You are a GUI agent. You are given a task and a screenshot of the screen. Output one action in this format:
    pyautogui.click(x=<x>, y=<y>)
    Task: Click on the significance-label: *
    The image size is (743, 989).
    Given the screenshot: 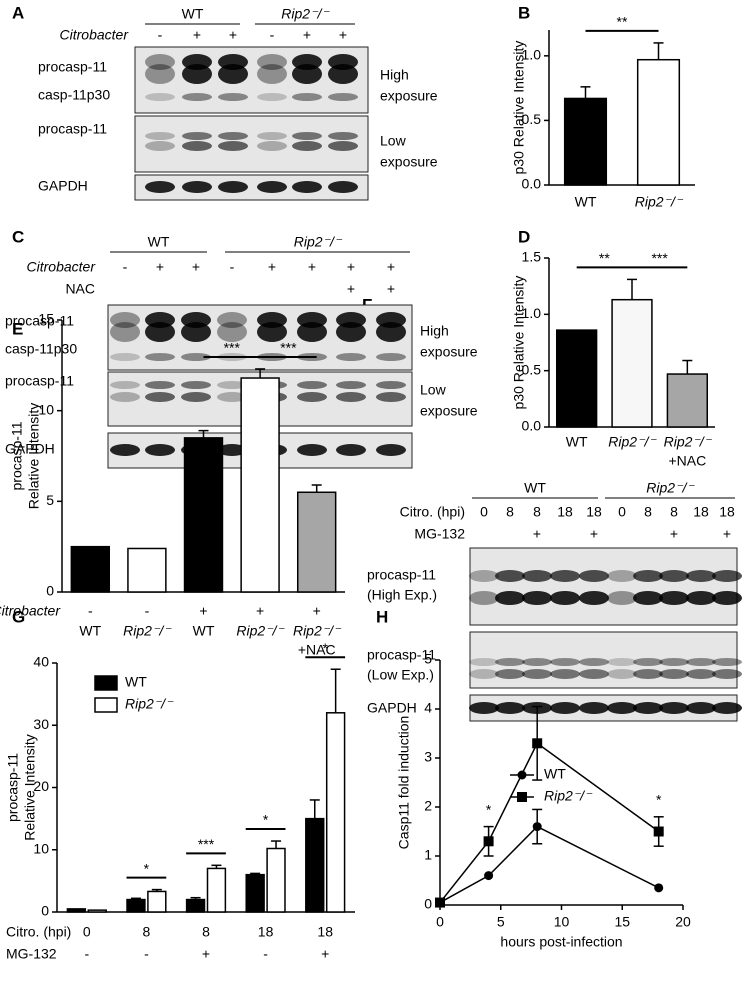 What is the action you would take?
    pyautogui.click(x=659, y=800)
    